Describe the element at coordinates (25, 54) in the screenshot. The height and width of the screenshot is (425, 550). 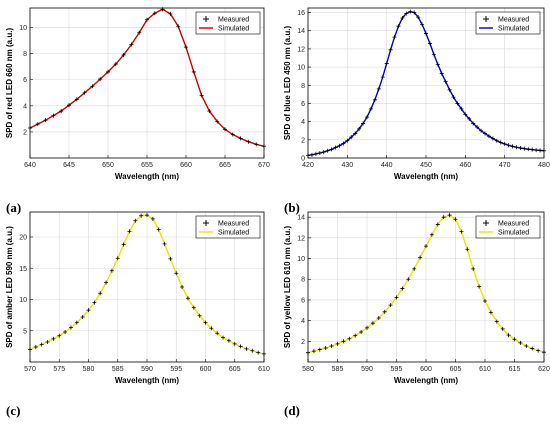
I see `y-tick-label: 8` at that location.